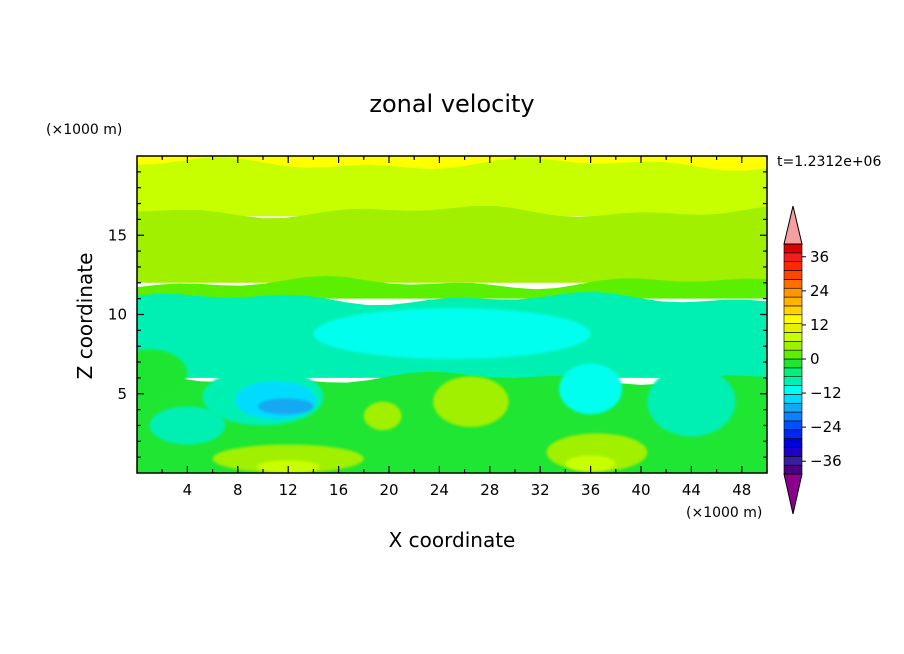 The width and height of the screenshot is (904, 654). I want to click on colorbar-label: 0, so click(815, 359).